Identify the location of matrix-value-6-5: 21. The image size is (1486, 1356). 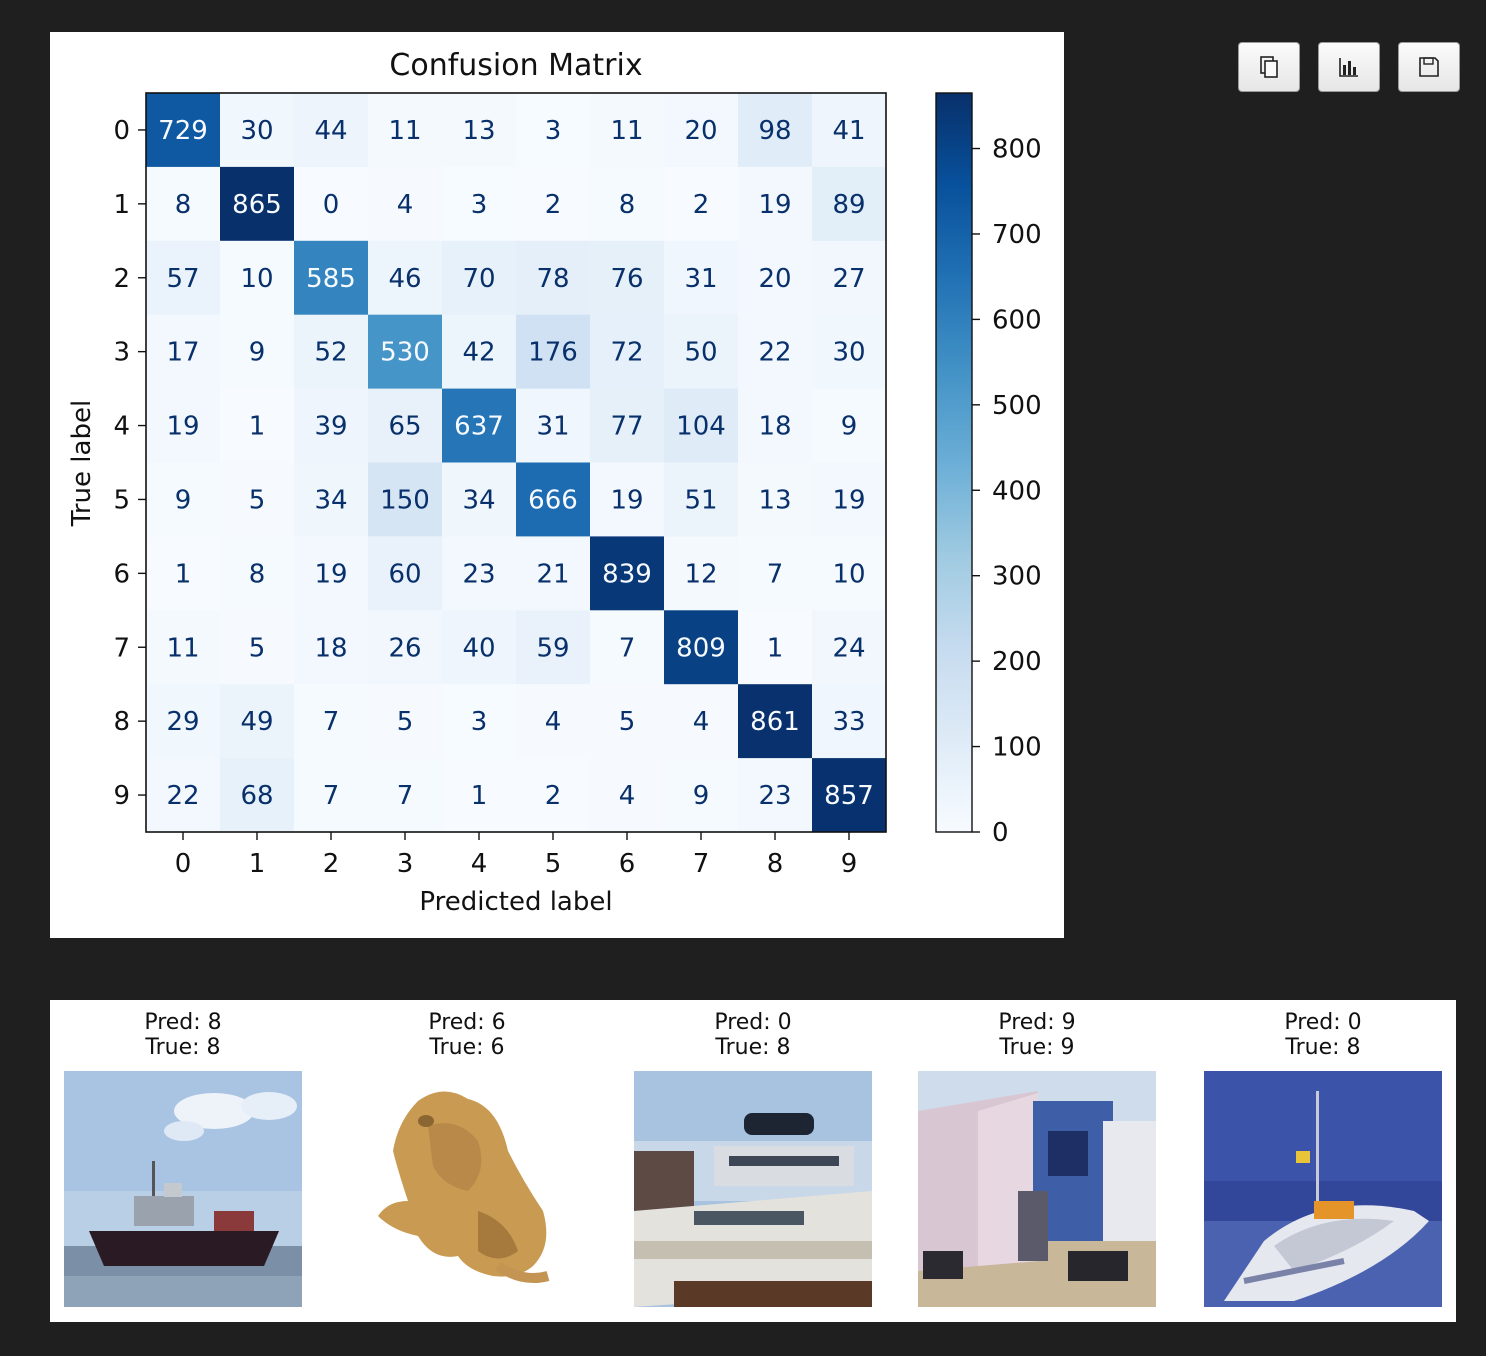
(552, 574).